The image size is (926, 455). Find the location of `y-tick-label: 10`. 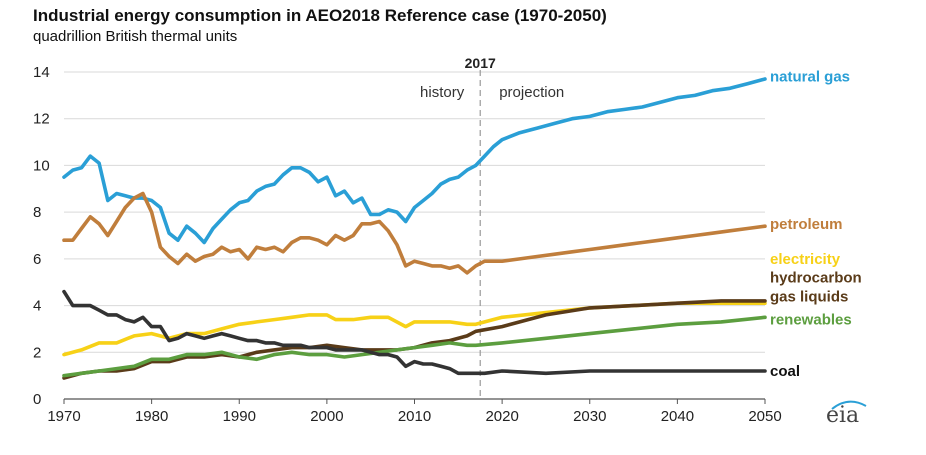

y-tick-label: 10 is located at coordinates (41, 165).